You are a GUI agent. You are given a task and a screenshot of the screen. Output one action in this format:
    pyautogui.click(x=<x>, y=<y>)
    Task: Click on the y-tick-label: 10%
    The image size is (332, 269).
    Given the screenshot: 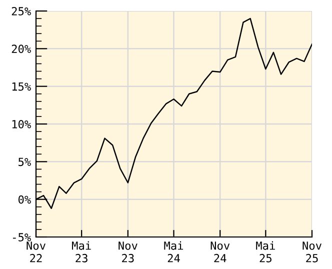 What is the action you would take?
    pyautogui.click(x=21, y=124)
    